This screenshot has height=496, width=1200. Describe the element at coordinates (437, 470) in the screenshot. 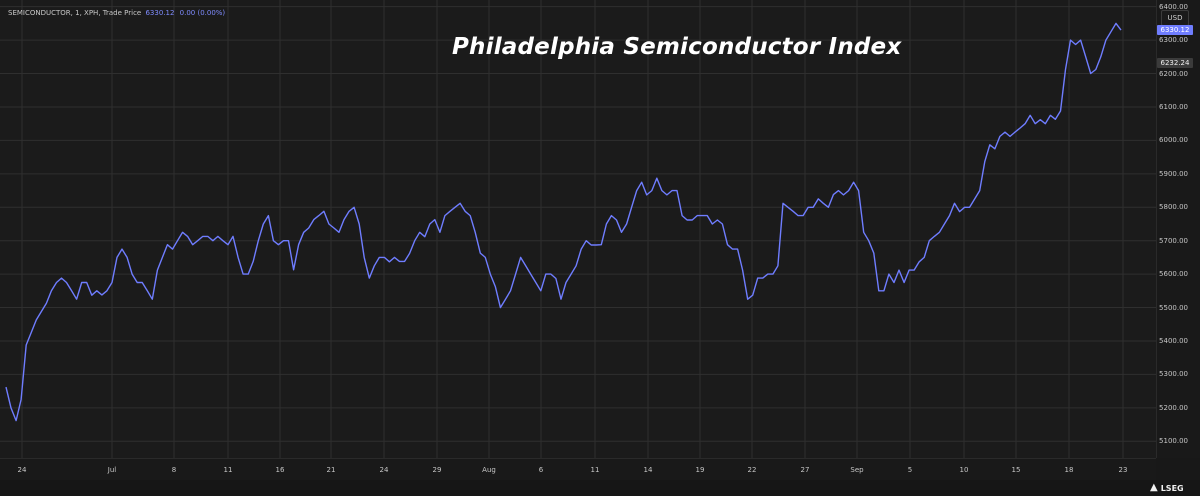

I see `x-tick-label: 29` at that location.